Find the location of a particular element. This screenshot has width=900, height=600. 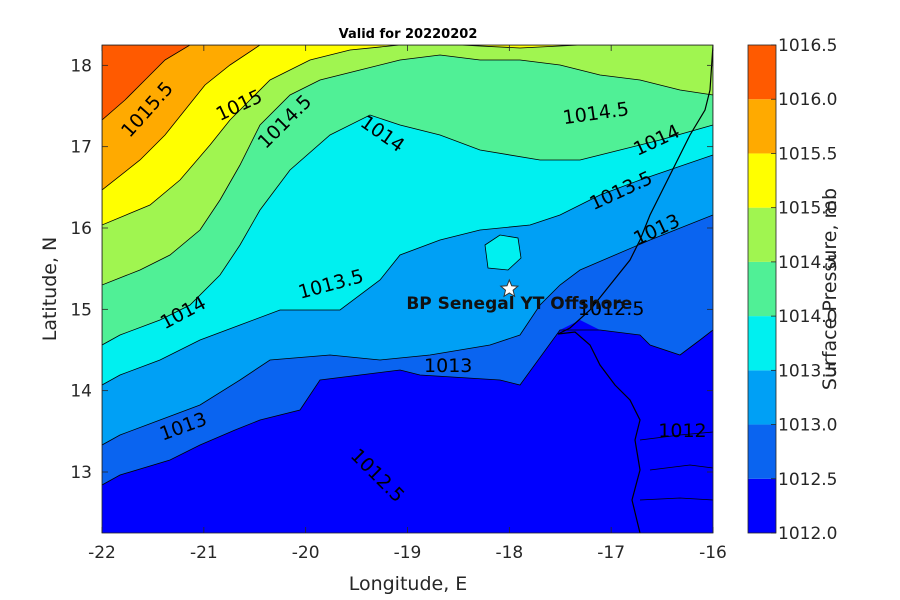

colorbar-tick-label-6: 1015.0 is located at coordinates (807, 209).